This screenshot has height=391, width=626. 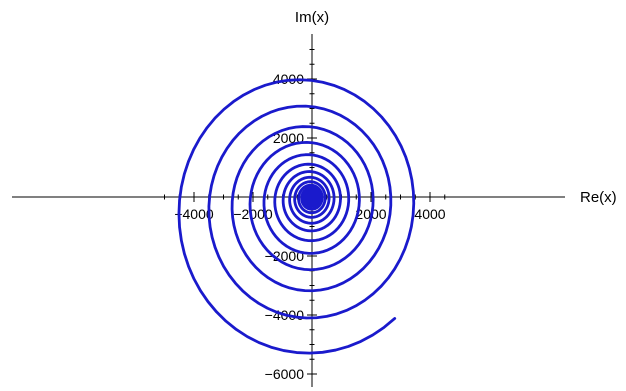 What do you see at coordinates (429, 214) in the screenshot?
I see `x-tick-label: 4000` at bounding box center [429, 214].